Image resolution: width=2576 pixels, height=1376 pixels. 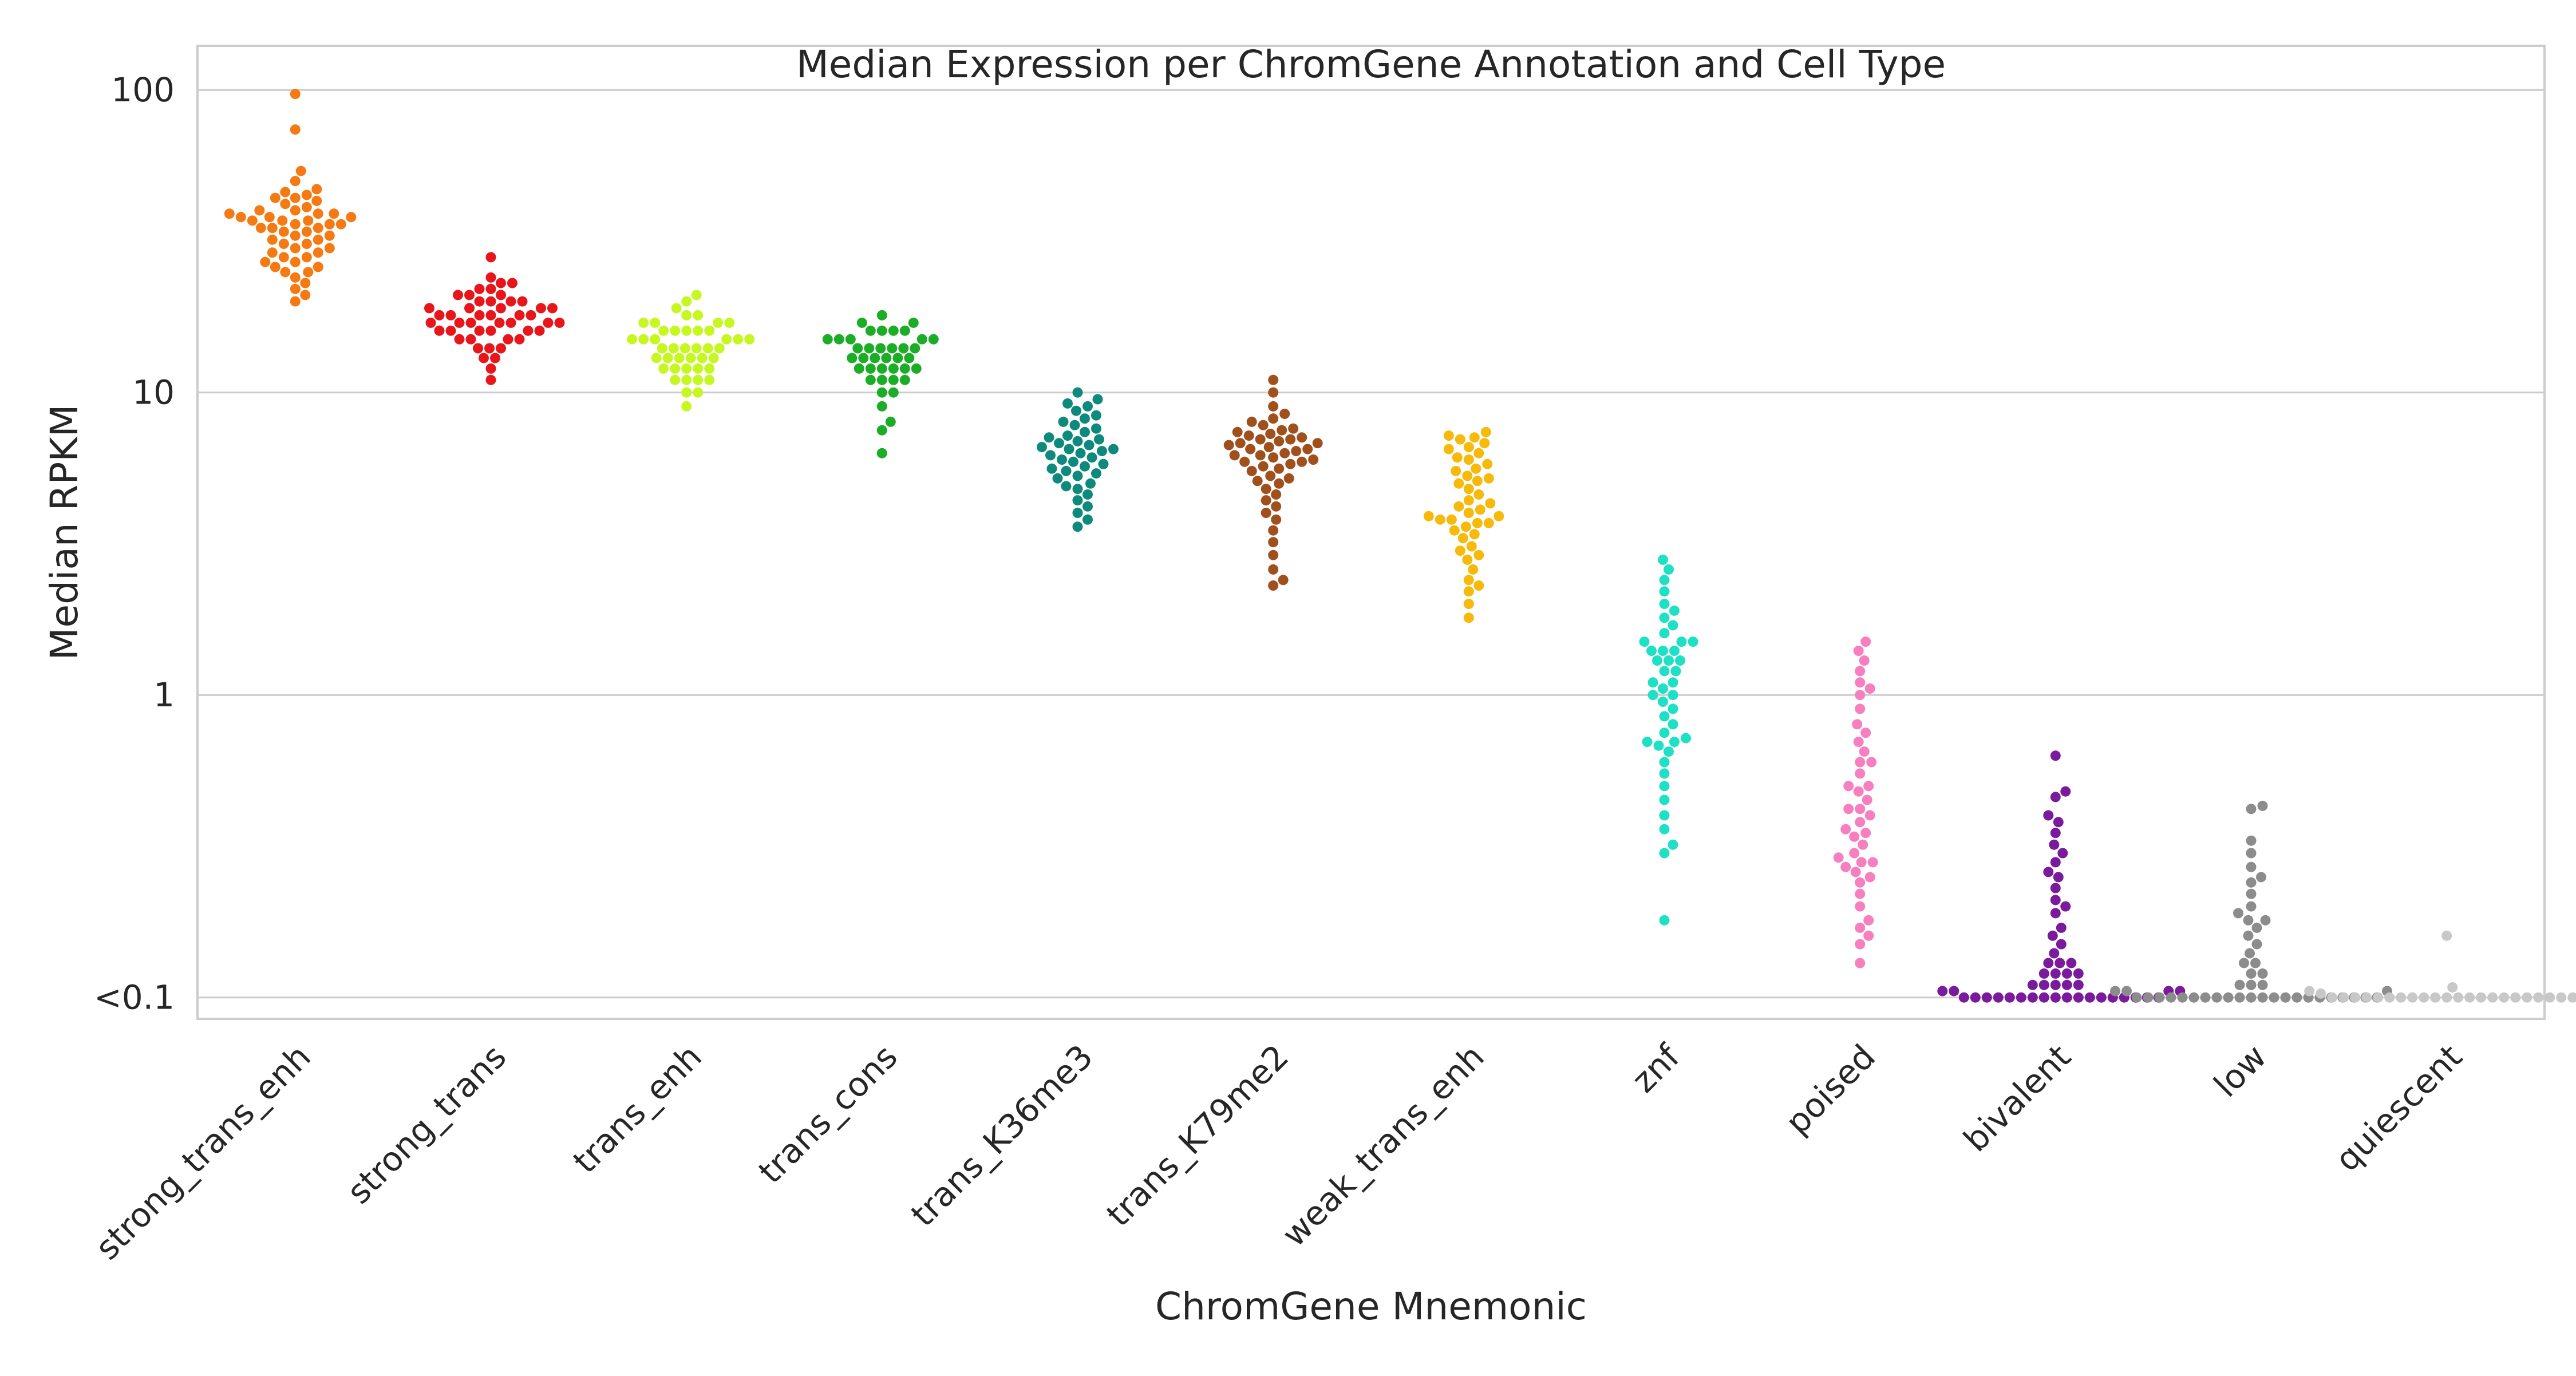 I want to click on x-axis-label: ChromGene Mnemonic, so click(x=1371, y=1306).